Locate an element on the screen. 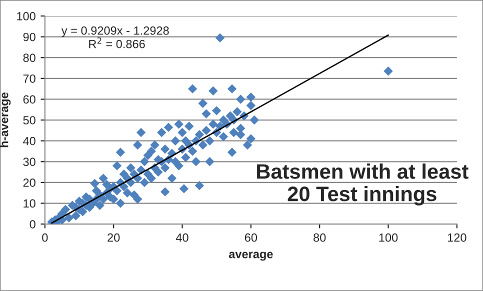 The width and height of the screenshot is (483, 291). annotation: y = 0.9209x - 1.2928 is located at coordinates (115, 32).